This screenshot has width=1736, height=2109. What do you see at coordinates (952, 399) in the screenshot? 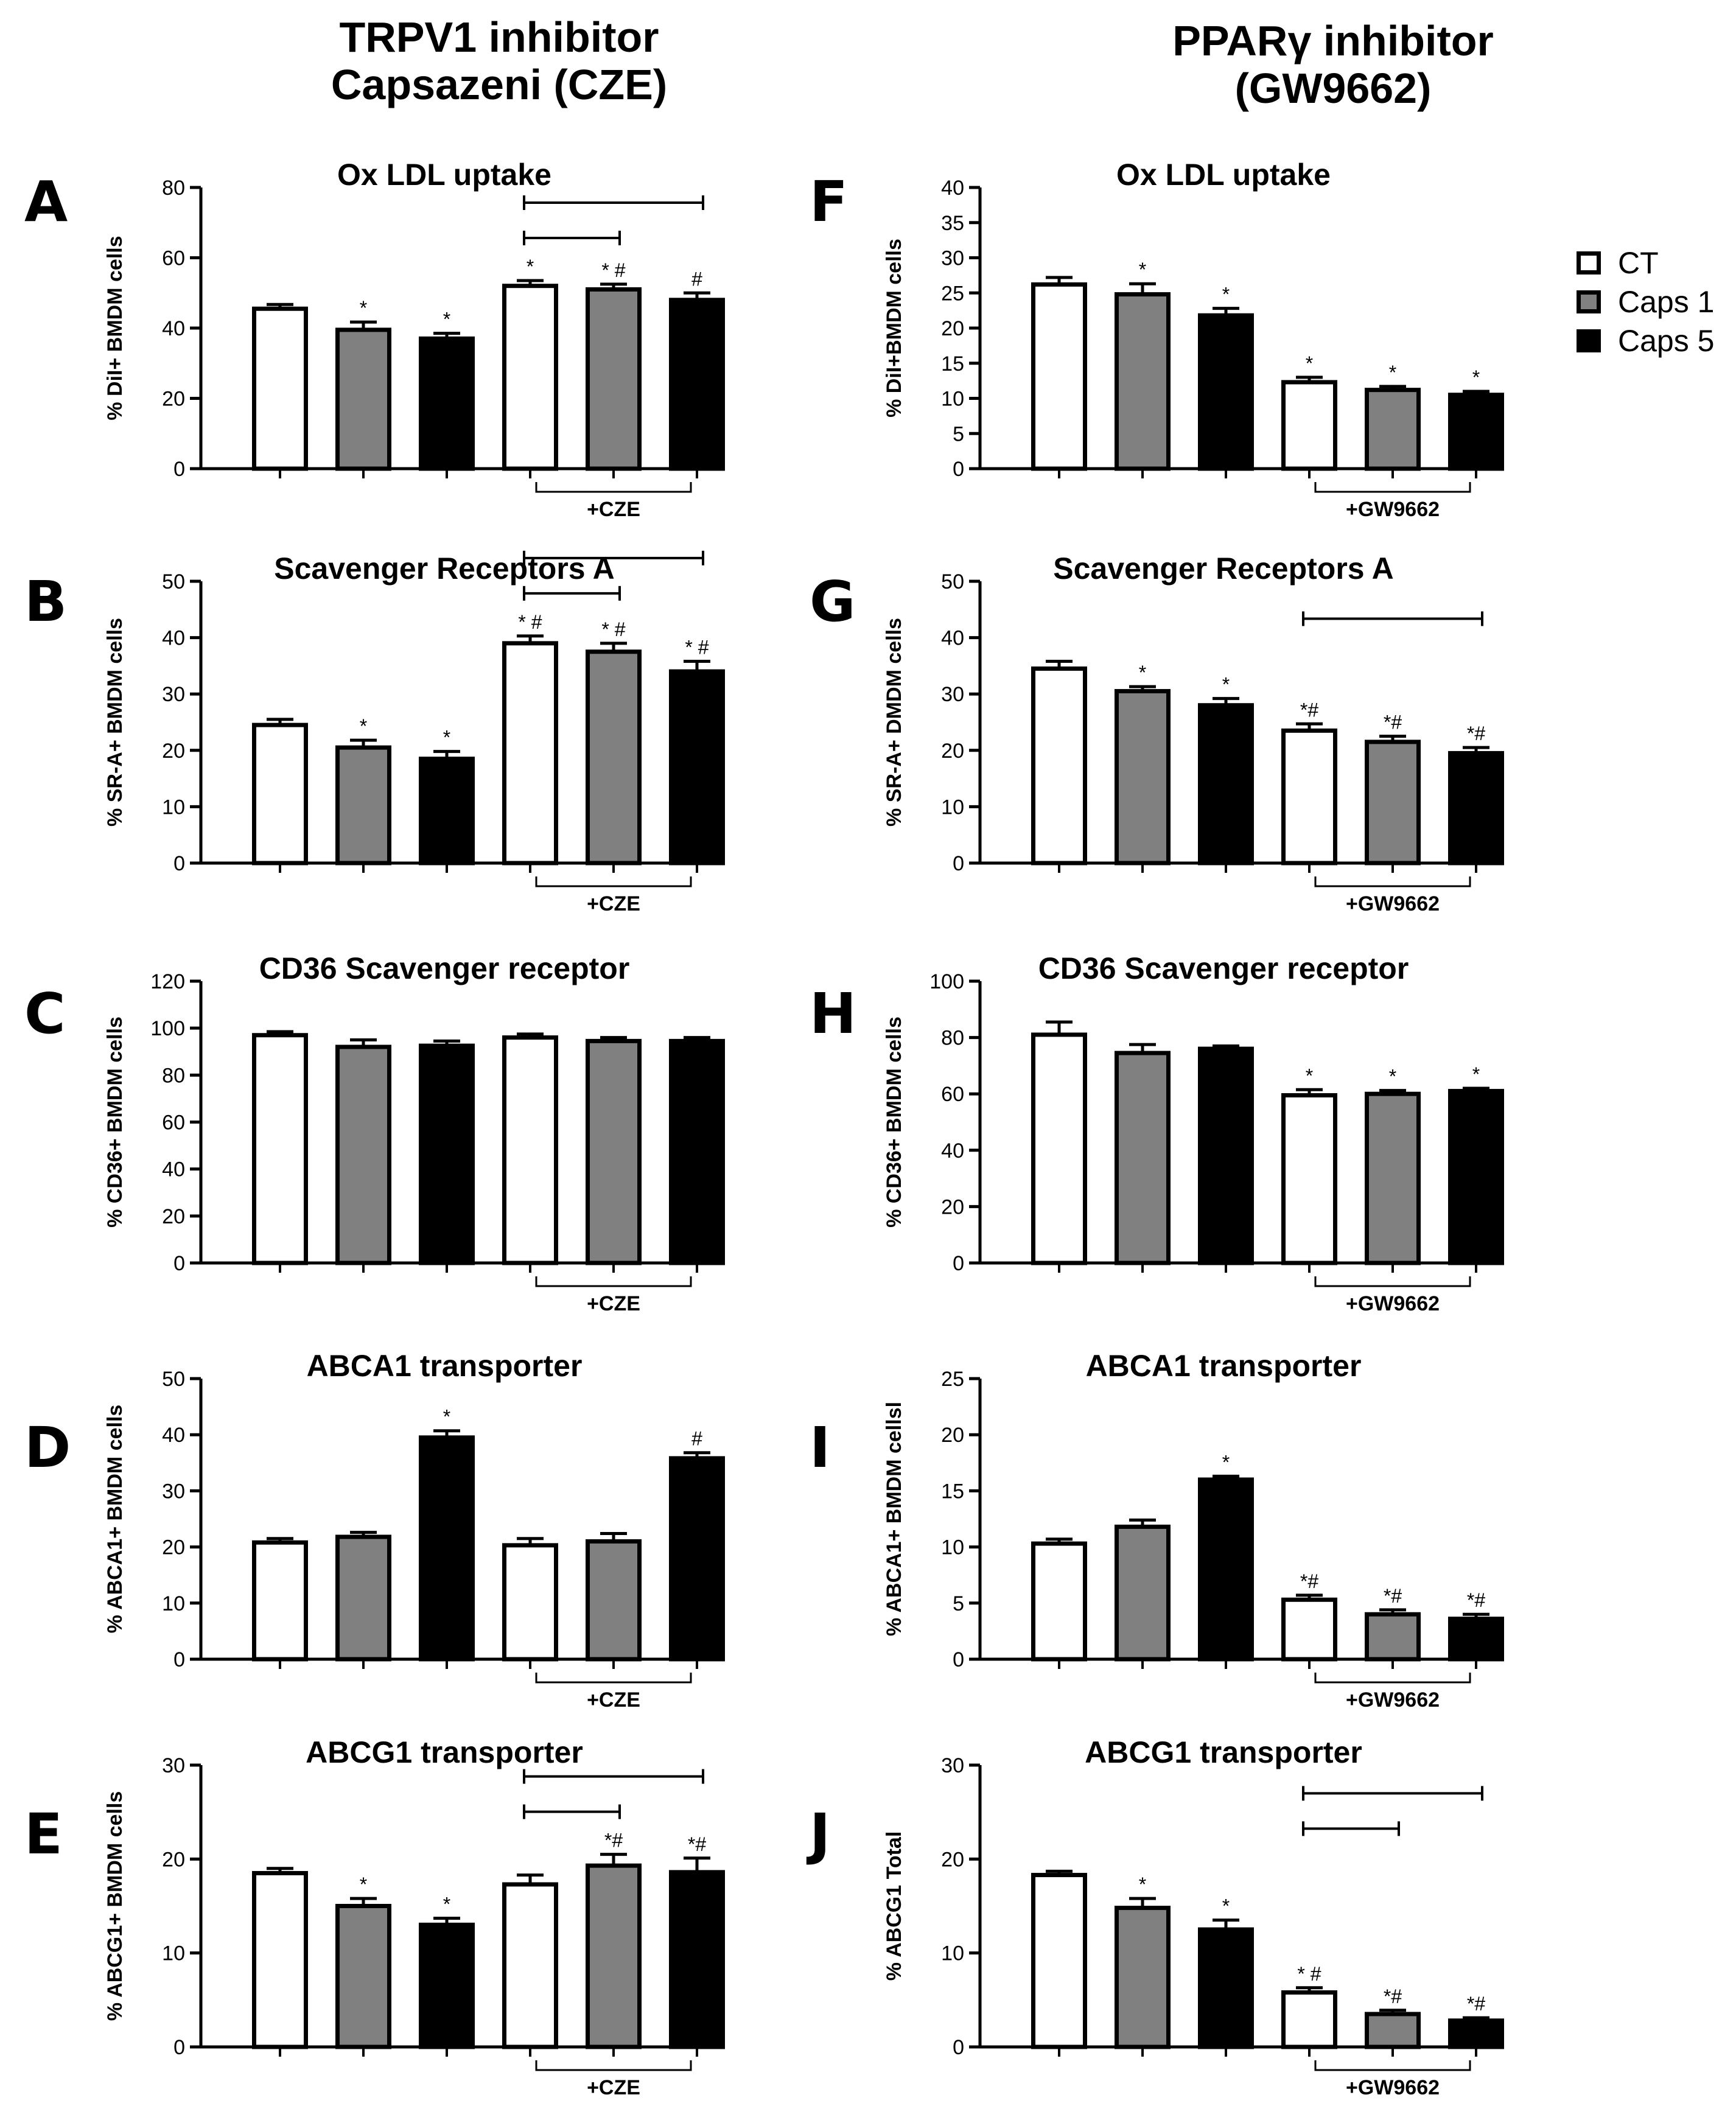
I see `panel-f-y-tick-label: 10` at bounding box center [952, 399].